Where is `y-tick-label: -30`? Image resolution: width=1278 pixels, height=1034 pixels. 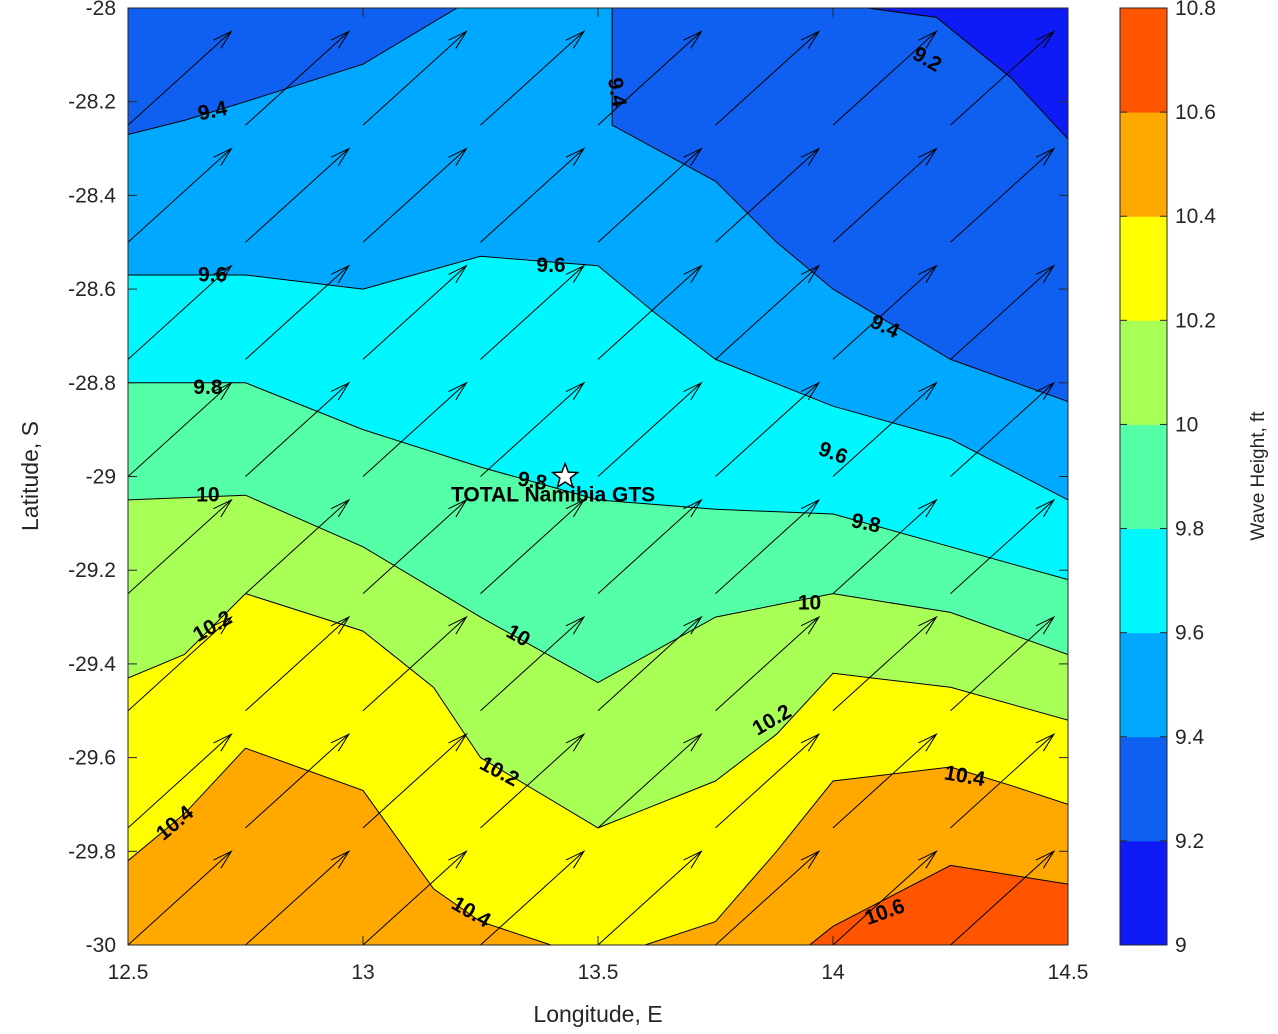 y-tick-label: -30 is located at coordinates (101, 945).